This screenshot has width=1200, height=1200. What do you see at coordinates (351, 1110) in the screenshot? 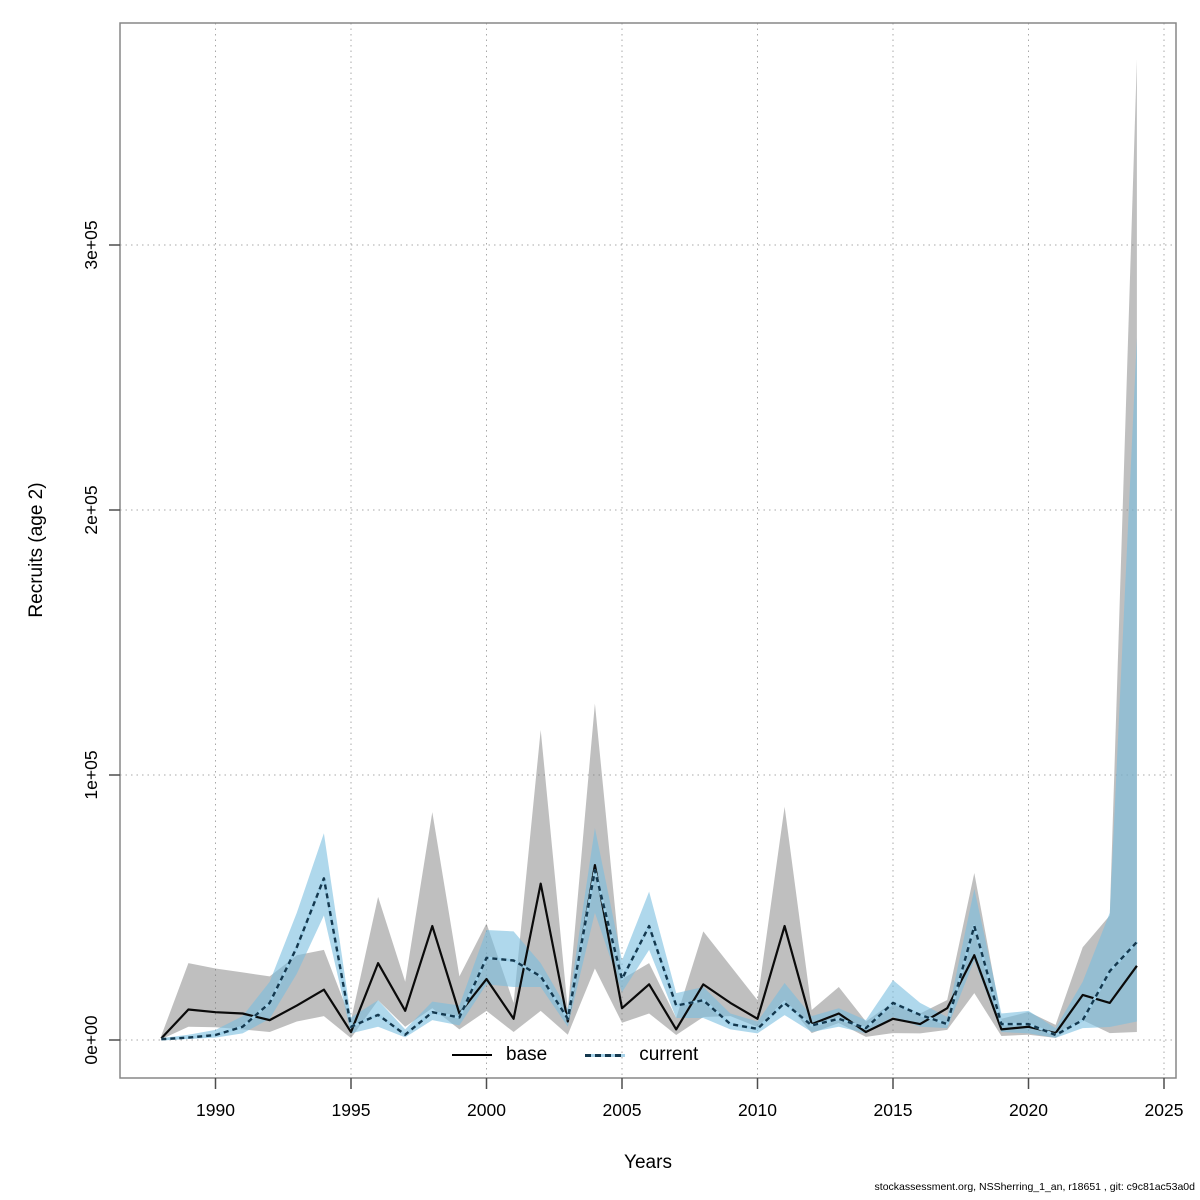
I see `x-tick-label: 1995` at bounding box center [351, 1110].